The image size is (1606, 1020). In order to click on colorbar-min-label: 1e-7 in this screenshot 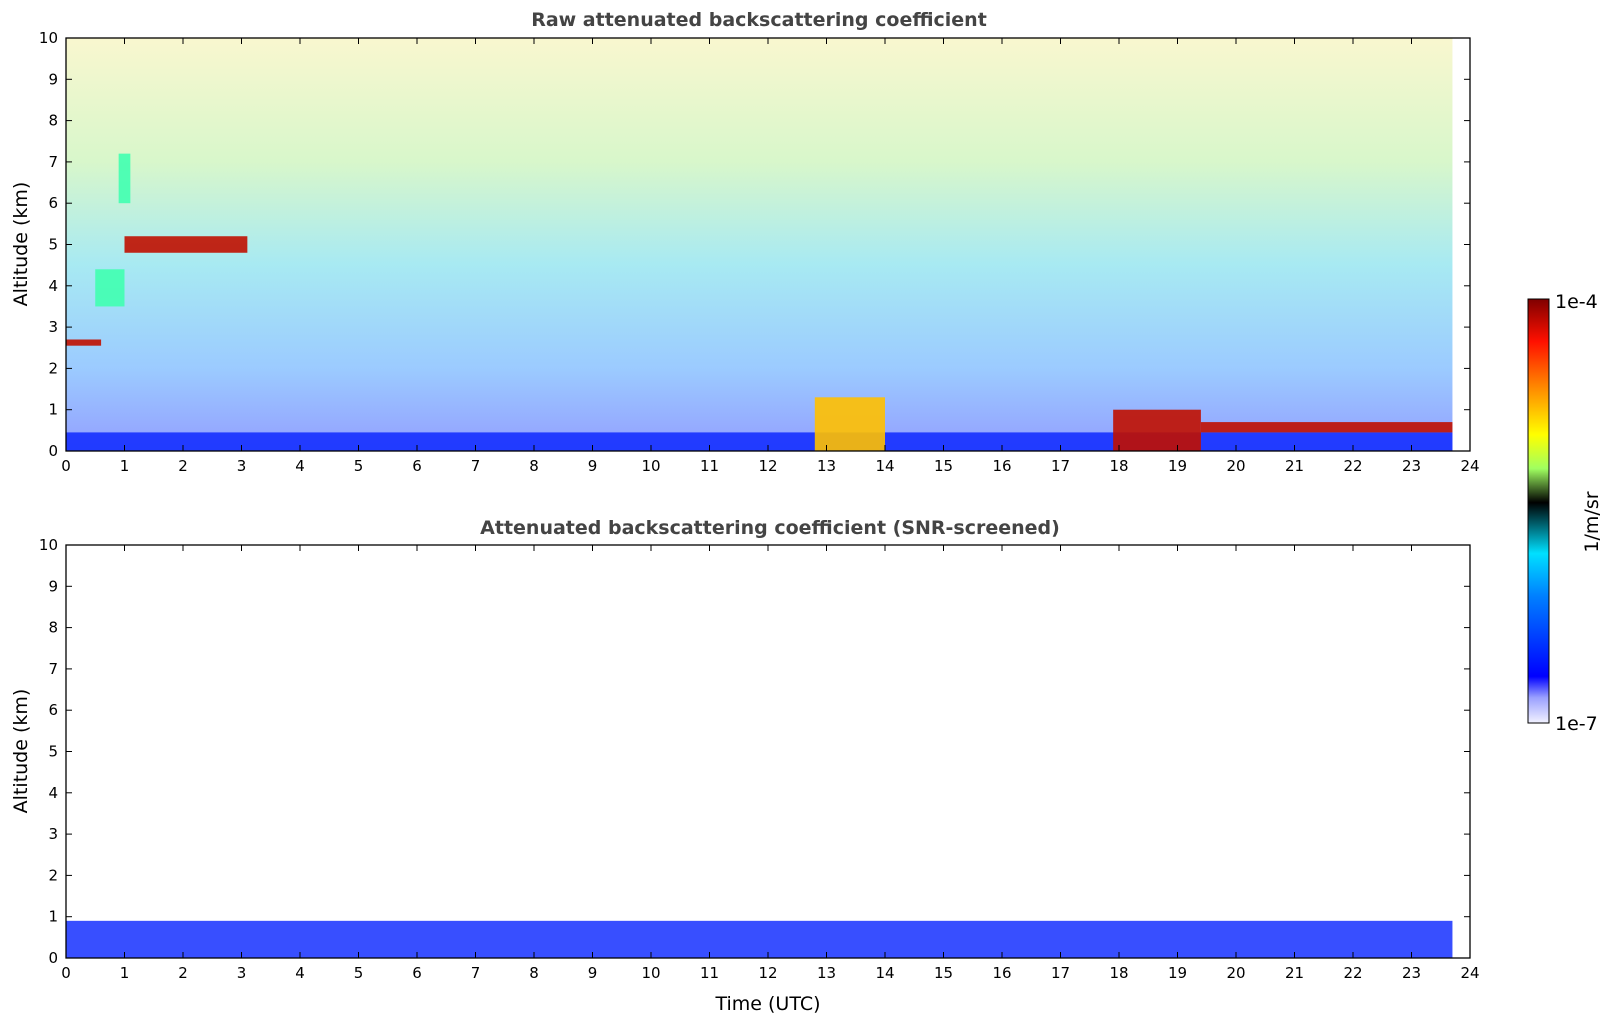, I will do `click(1576, 724)`.